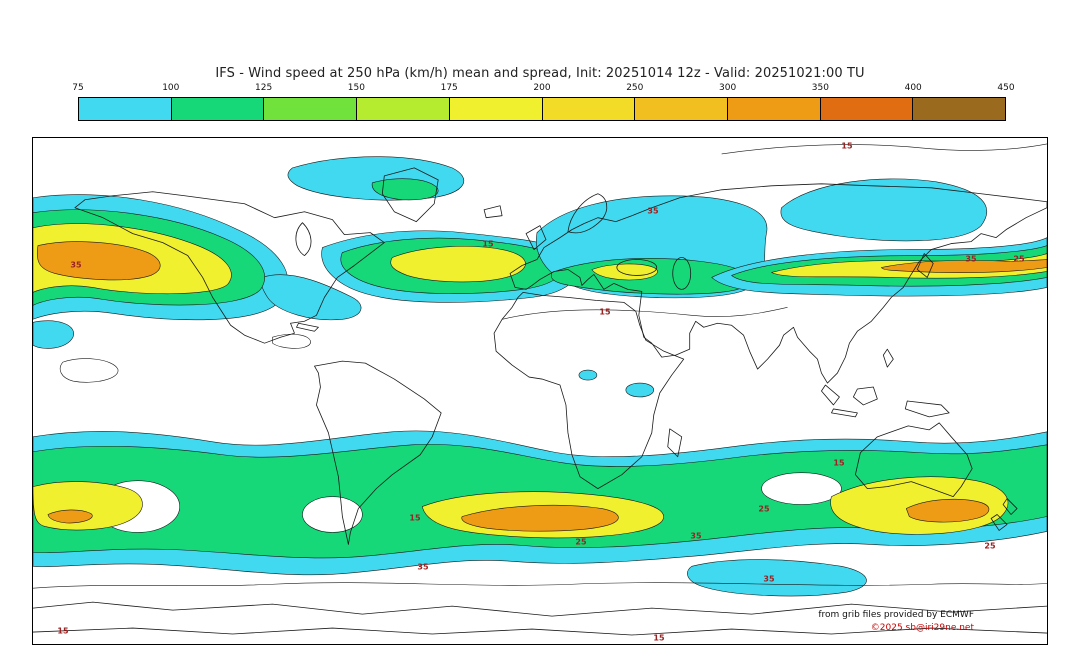 The height and width of the screenshot is (658, 1080). Describe the element at coordinates (264, 88) in the screenshot. I see `colorbar-tick: 125` at that location.